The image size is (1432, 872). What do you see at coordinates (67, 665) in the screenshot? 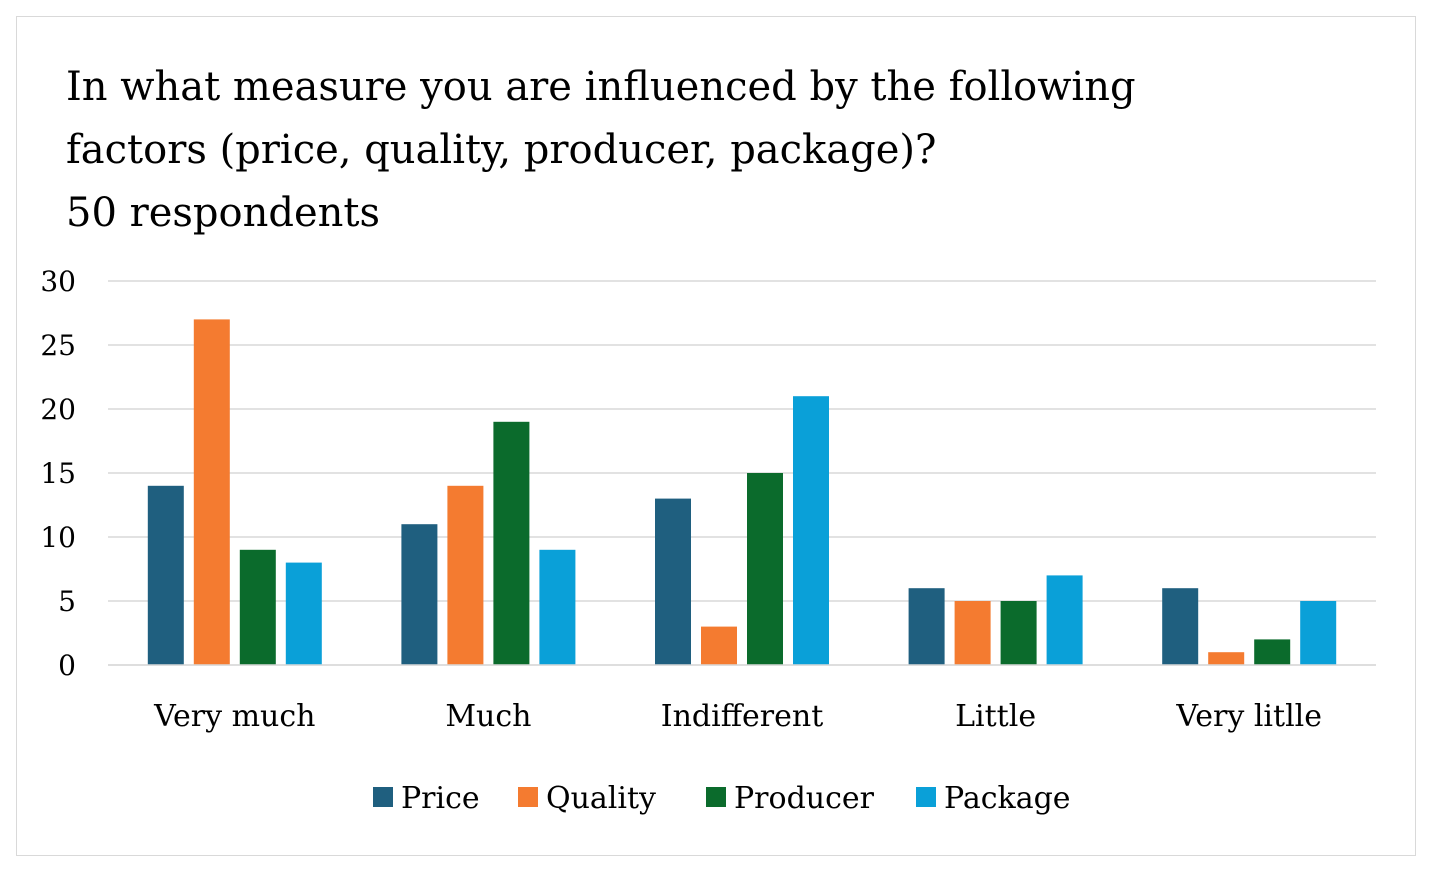
I see `y-tick-label: 0` at bounding box center [67, 665].